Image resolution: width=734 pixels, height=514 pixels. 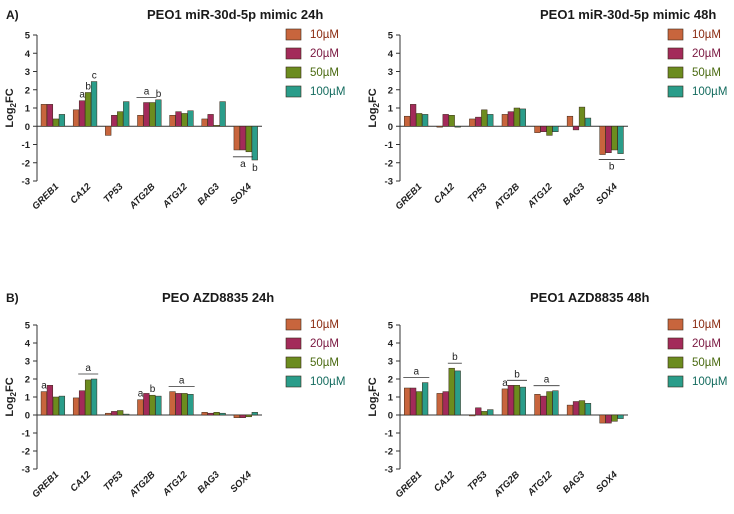 What do you see at coordinates (56, 406) in the screenshot?
I see `bar-greb1-50um` at bounding box center [56, 406].